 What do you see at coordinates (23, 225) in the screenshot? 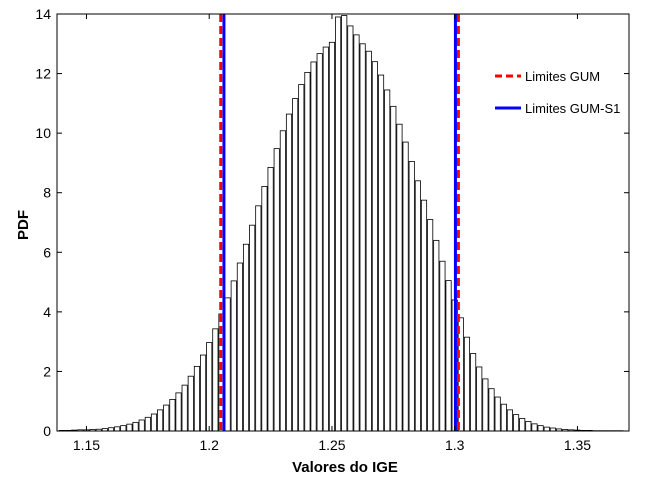
I see `y-axis-label: PDF` at bounding box center [23, 225].